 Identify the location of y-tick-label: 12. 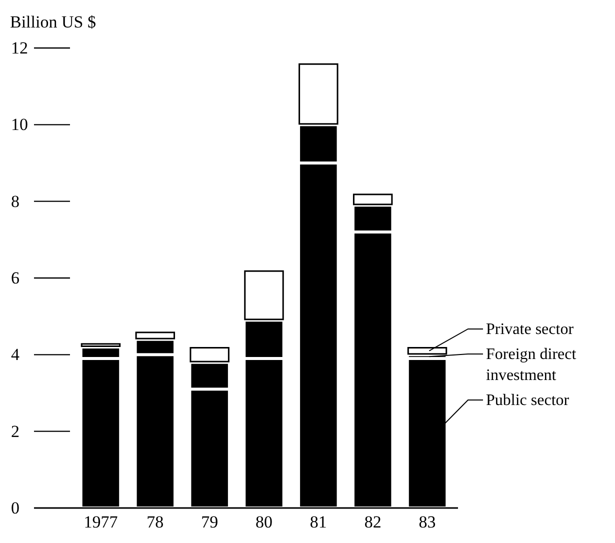
(19, 48).